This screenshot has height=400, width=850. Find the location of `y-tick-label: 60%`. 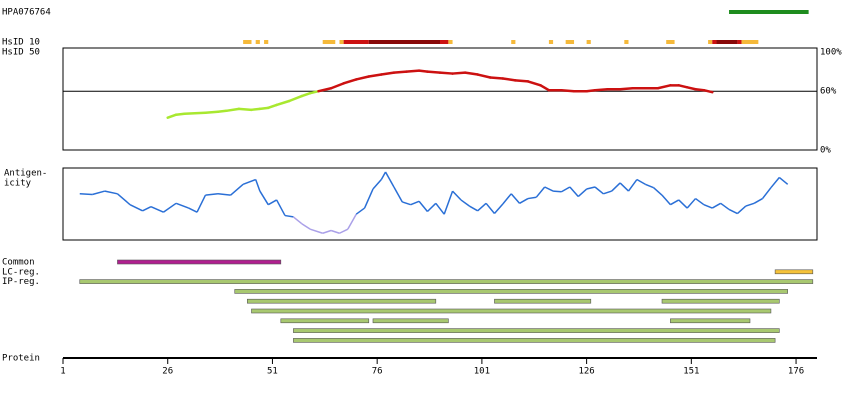

y-tick-label: 60% is located at coordinates (828, 92).